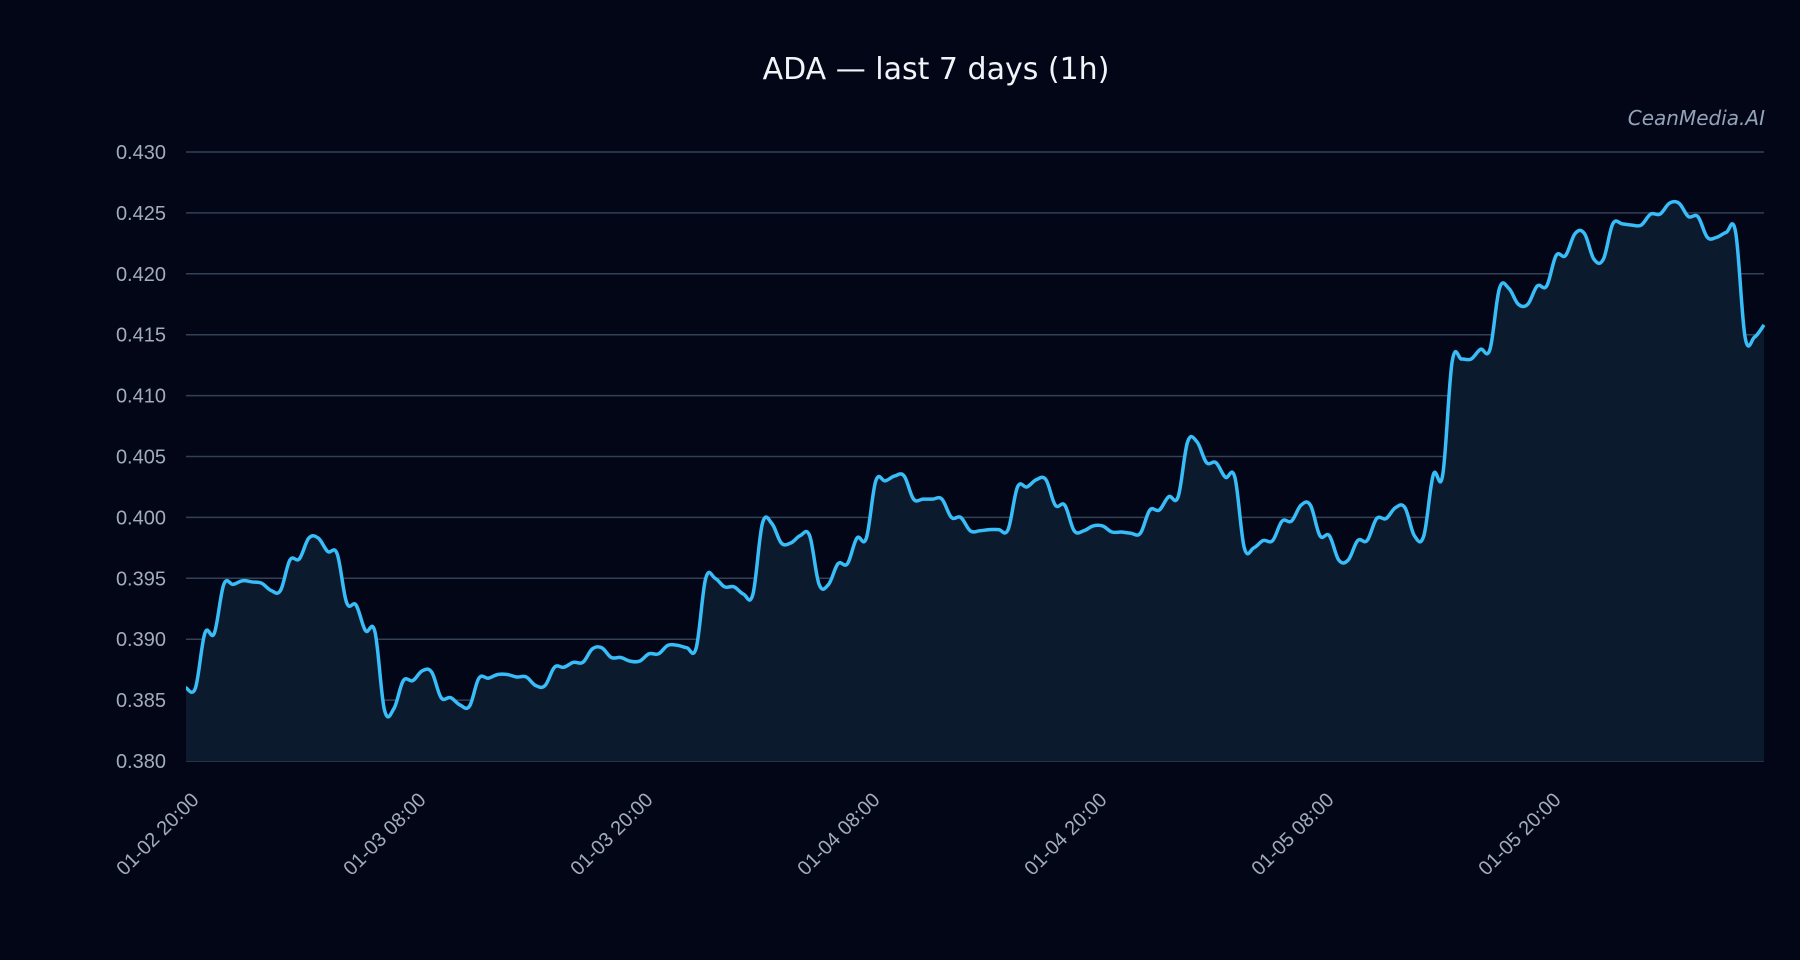 This screenshot has width=1800, height=960. Describe the element at coordinates (141, 214) in the screenshot. I see `y-tick-label: 0.425` at that location.